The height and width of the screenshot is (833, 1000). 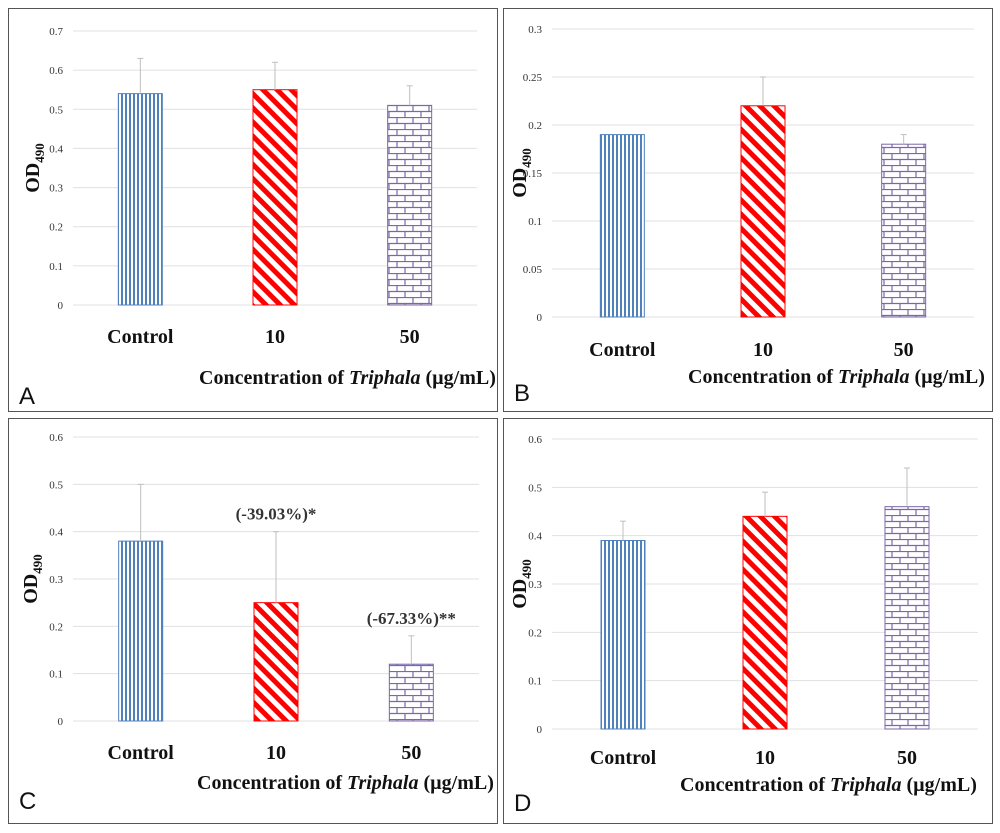 I want to click on panel-label: C, so click(x=27, y=801).